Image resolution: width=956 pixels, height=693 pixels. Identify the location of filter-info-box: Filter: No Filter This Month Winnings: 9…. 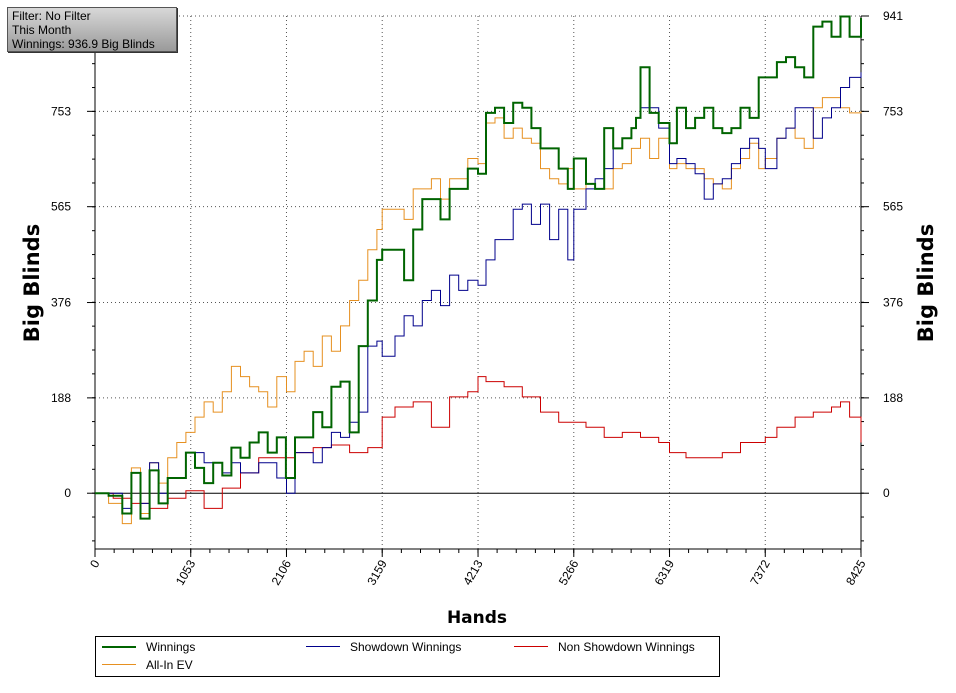
(92, 29).